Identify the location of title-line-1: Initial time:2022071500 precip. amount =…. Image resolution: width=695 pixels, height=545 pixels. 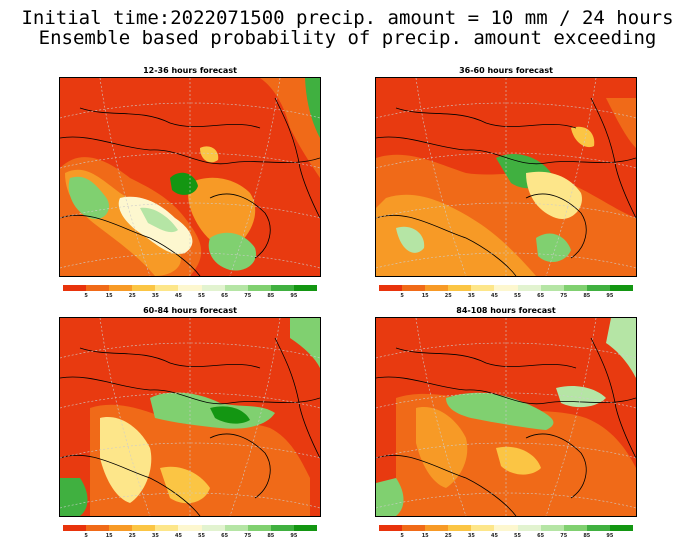
(347, 18).